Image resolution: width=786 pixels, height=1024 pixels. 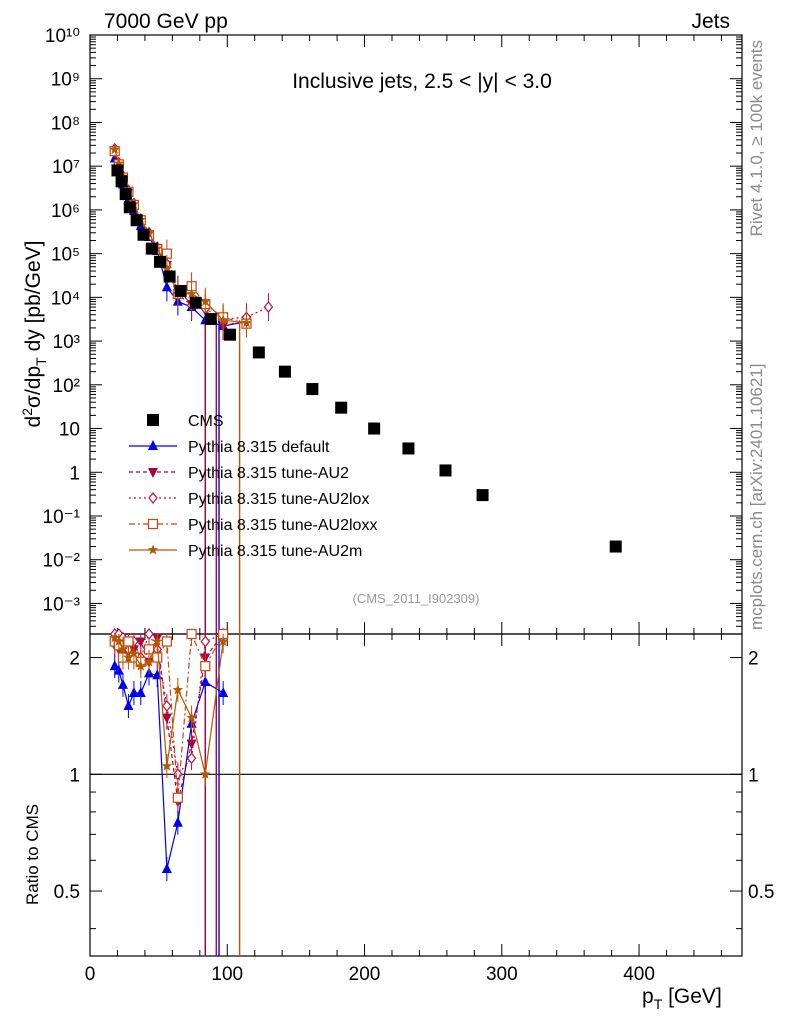 What do you see at coordinates (756, 497) in the screenshot?
I see `side-text-lower: mcplots.cern.ch [arXiv:2401.10621]` at bounding box center [756, 497].